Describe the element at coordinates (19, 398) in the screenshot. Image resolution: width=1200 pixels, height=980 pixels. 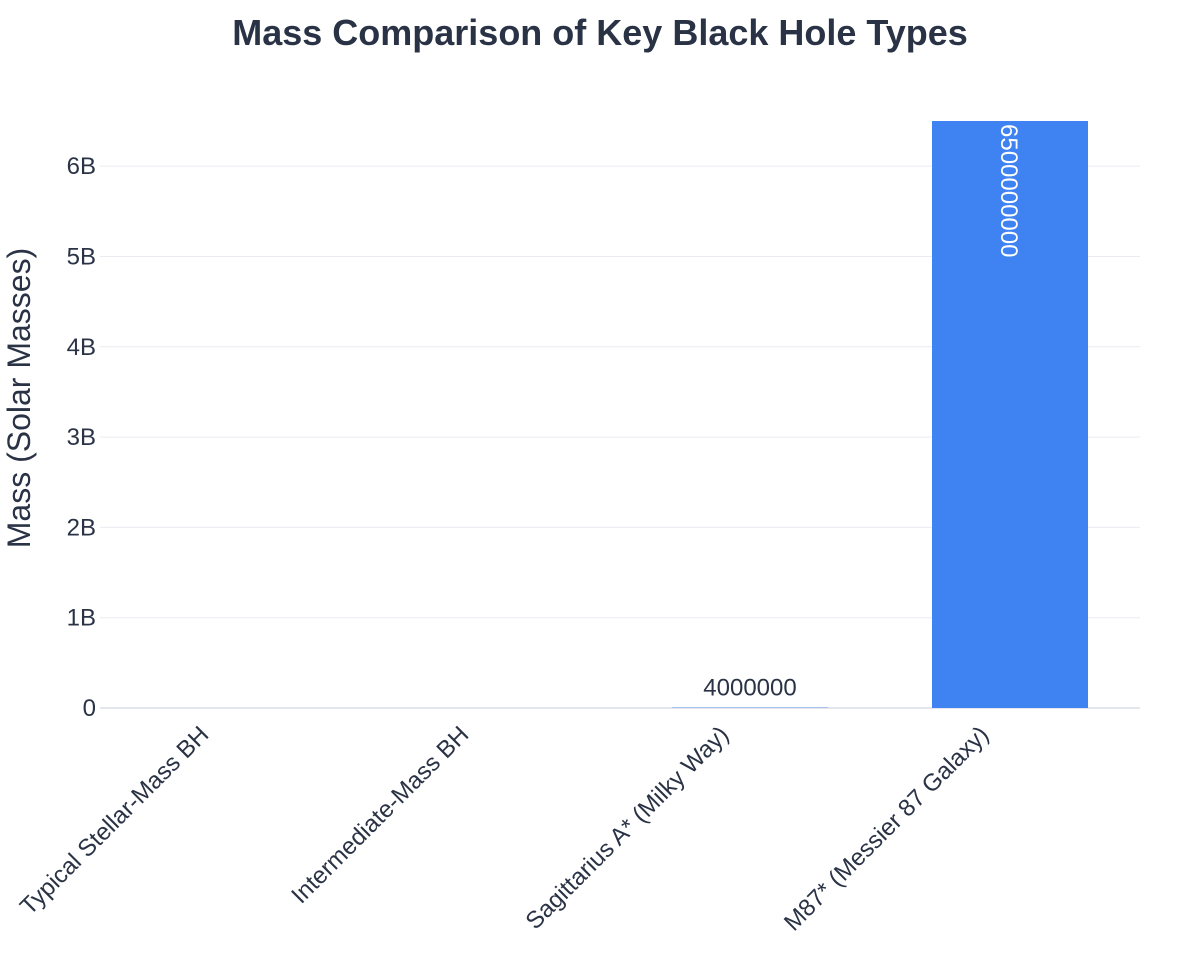
I see `y-axis-title: Mass (Solar Masses)` at that location.